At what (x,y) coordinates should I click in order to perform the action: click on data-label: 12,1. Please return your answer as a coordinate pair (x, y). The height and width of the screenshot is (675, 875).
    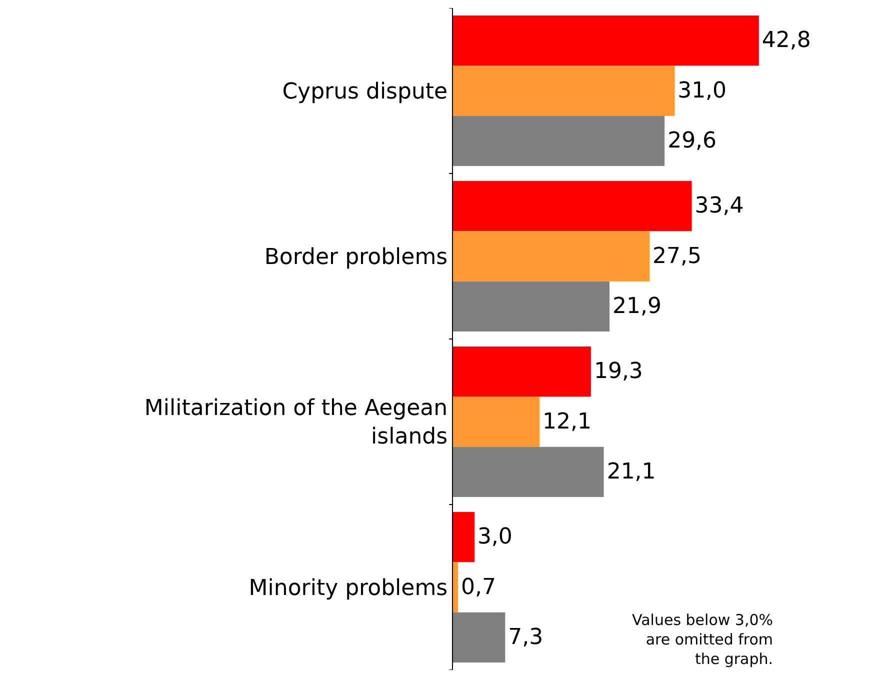
    Looking at the image, I should click on (567, 421).